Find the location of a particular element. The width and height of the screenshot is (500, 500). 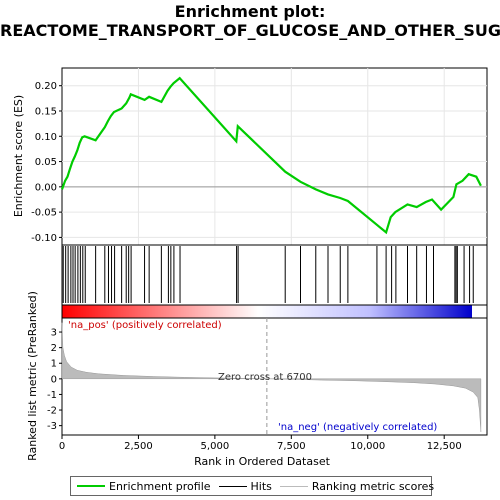

metric-y-tick-label: -3 is located at coordinates (52, 426).